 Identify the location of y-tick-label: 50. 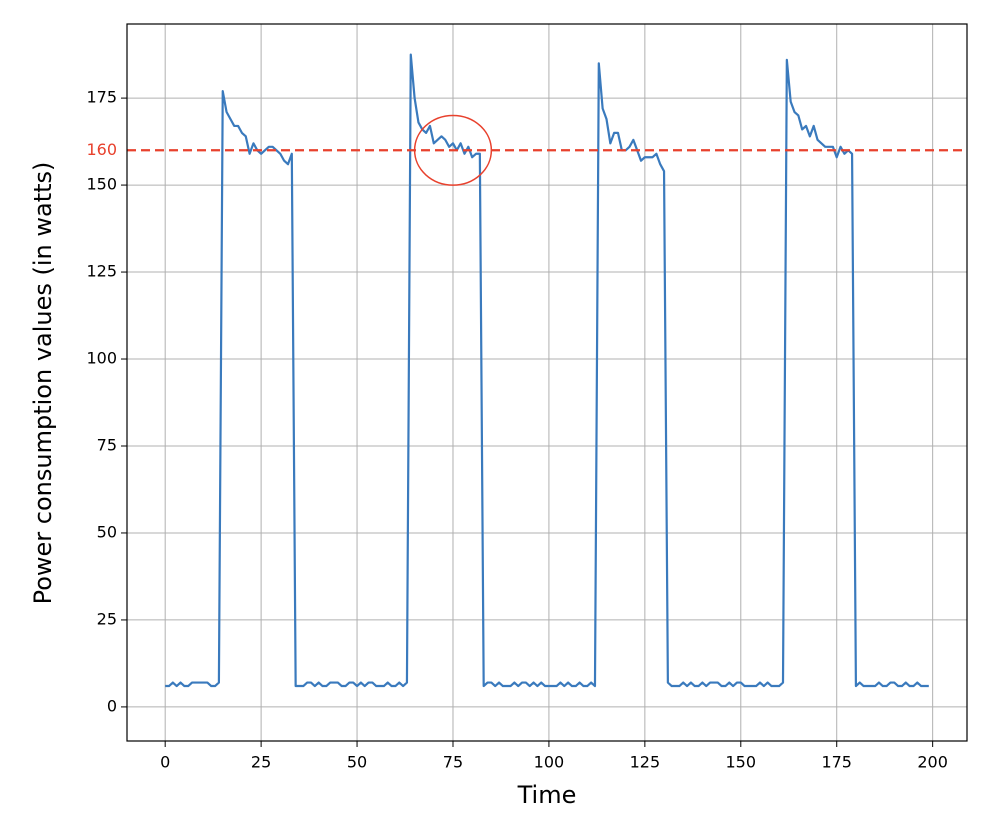
(107, 531).